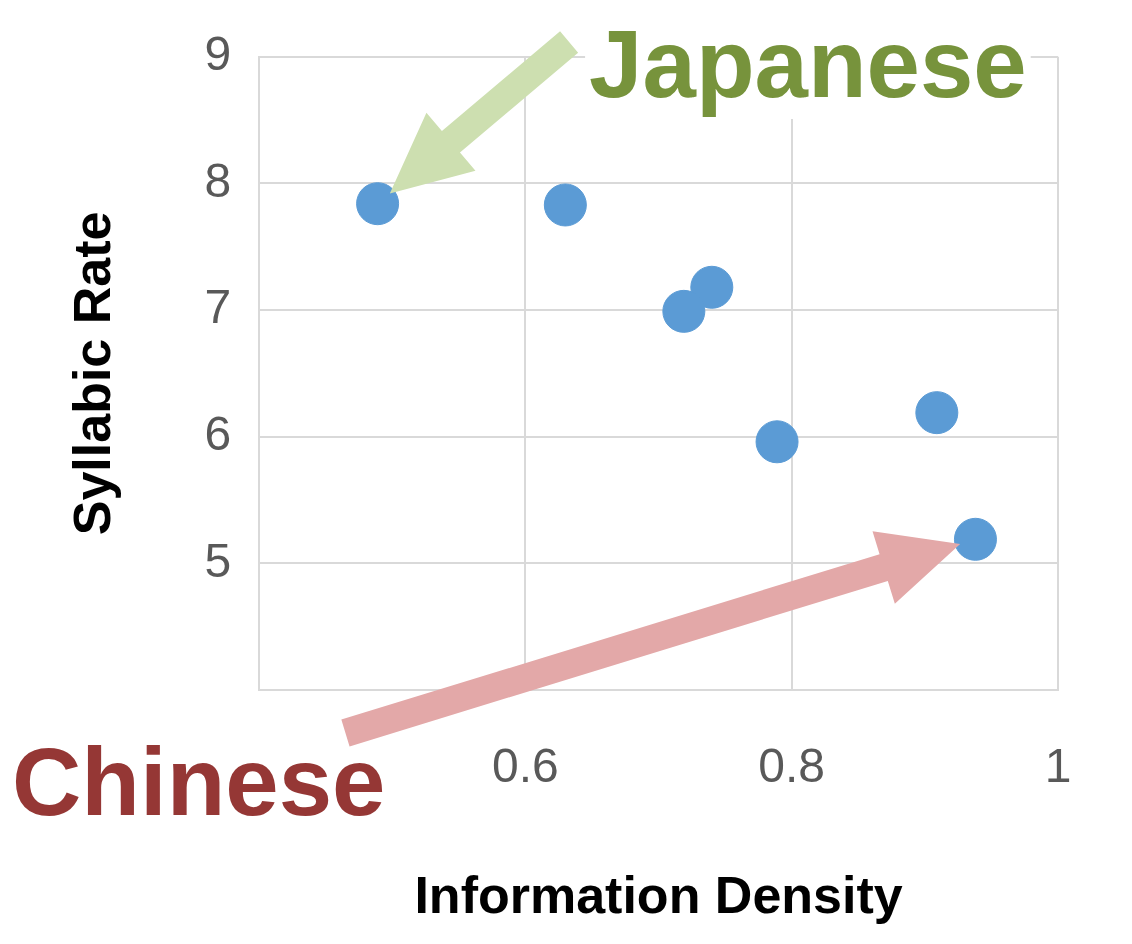 The image size is (1132, 944). What do you see at coordinates (792, 766) in the screenshot?
I see `x-tick-label: 0.8` at bounding box center [792, 766].